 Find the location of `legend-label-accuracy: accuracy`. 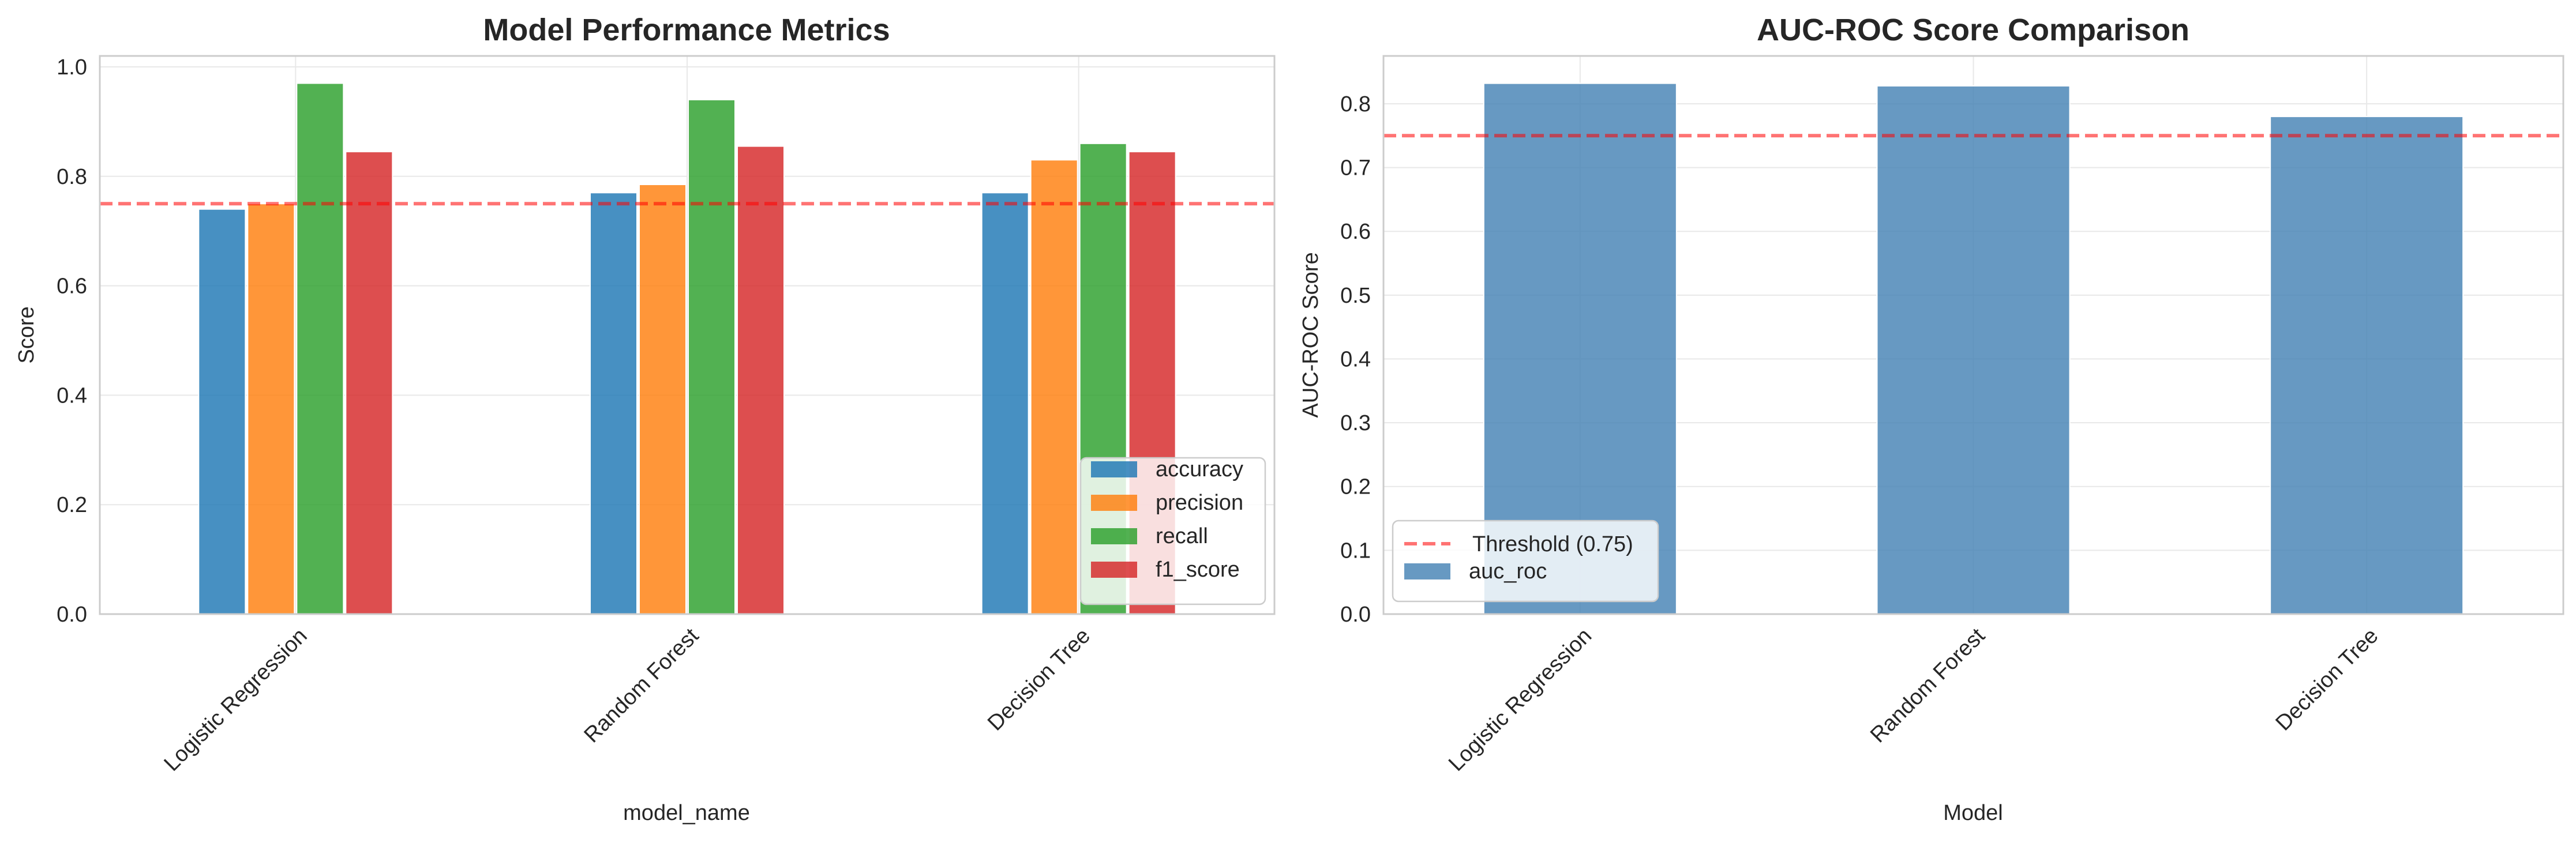

legend-label-accuracy: accuracy is located at coordinates (1199, 469).